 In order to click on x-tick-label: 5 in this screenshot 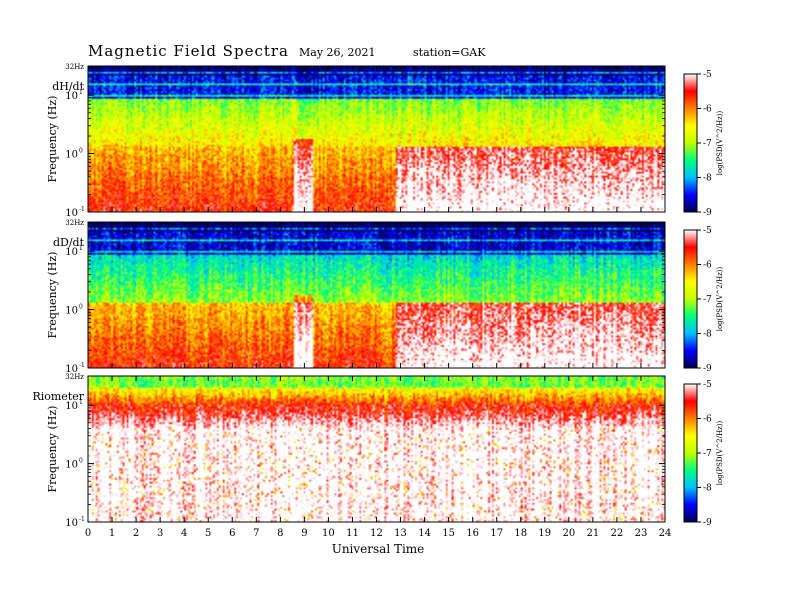, I will do `click(208, 533)`.